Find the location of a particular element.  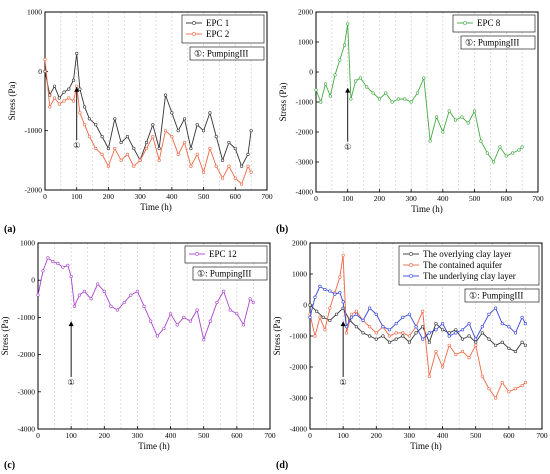

y-tick-label: -1000 is located at coordinates (34, 130).